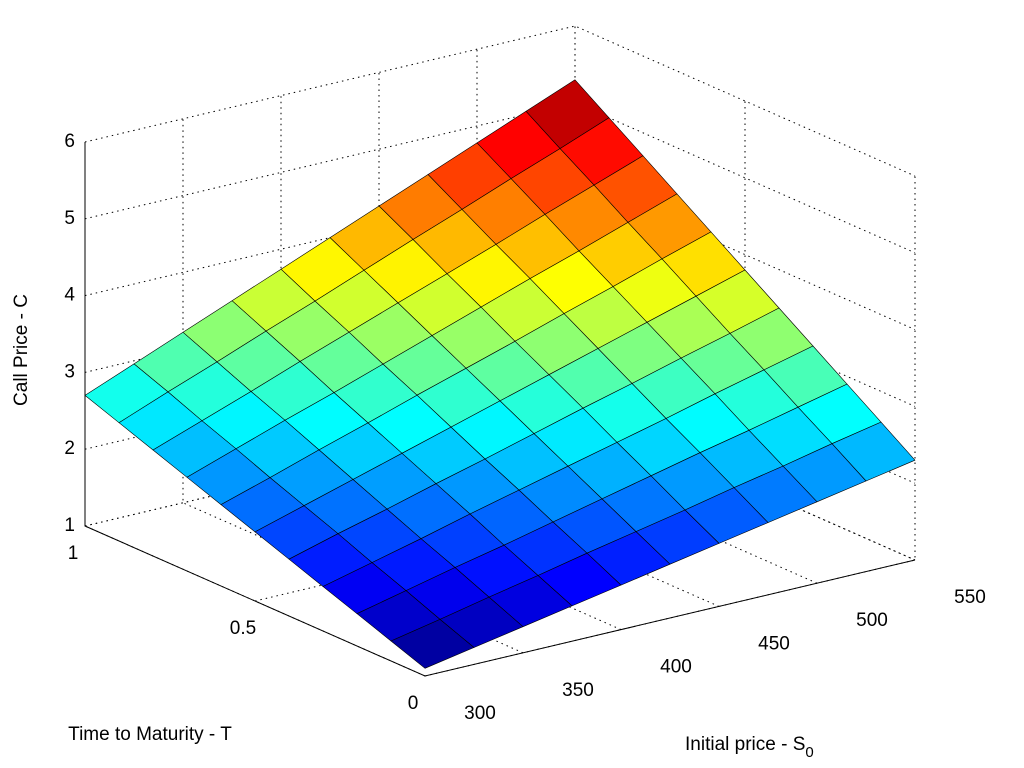 The image size is (1024, 768). I want to click on y-tick-label: 1, so click(73, 553).